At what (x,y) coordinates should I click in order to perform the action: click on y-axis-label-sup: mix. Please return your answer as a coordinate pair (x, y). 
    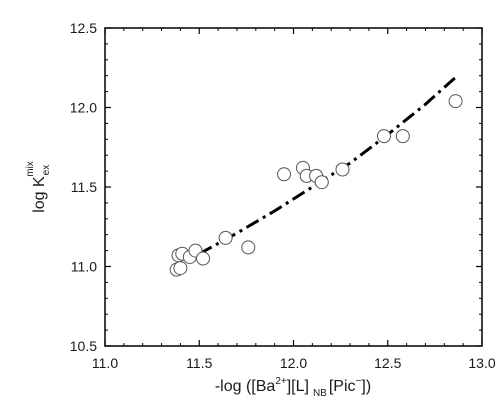
    Looking at the image, I should click on (30, 169).